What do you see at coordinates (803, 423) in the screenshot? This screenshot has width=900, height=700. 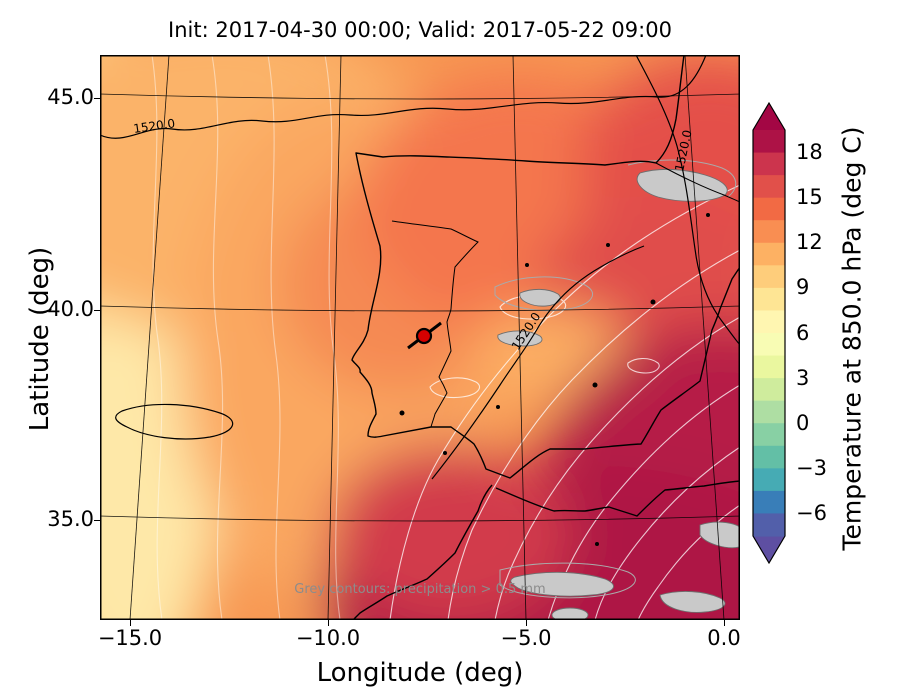 I see `colorbar-tick-label: 0` at bounding box center [803, 423].